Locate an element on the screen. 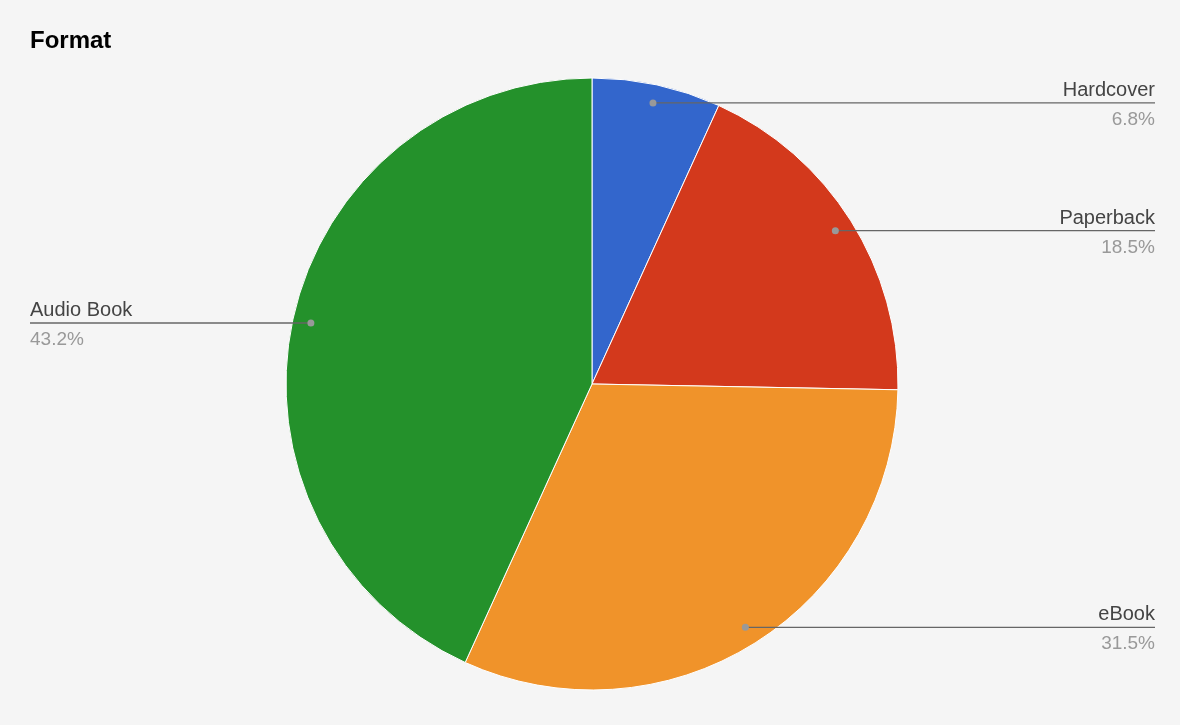  slice-label: Hardcover is located at coordinates (1109, 88).